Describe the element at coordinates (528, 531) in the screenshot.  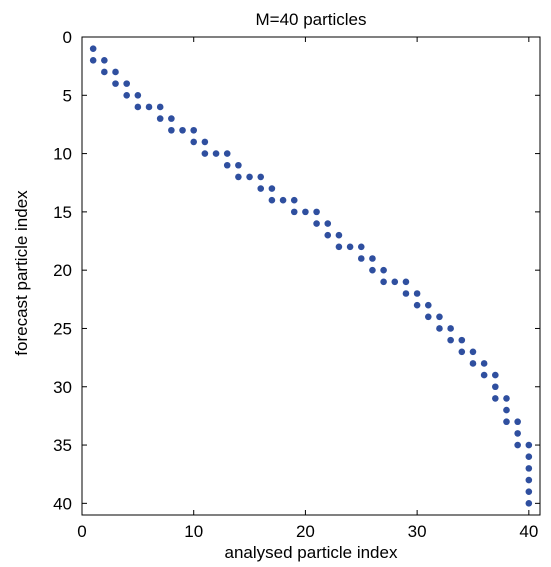
I see `x-tick-label: 40` at that location.